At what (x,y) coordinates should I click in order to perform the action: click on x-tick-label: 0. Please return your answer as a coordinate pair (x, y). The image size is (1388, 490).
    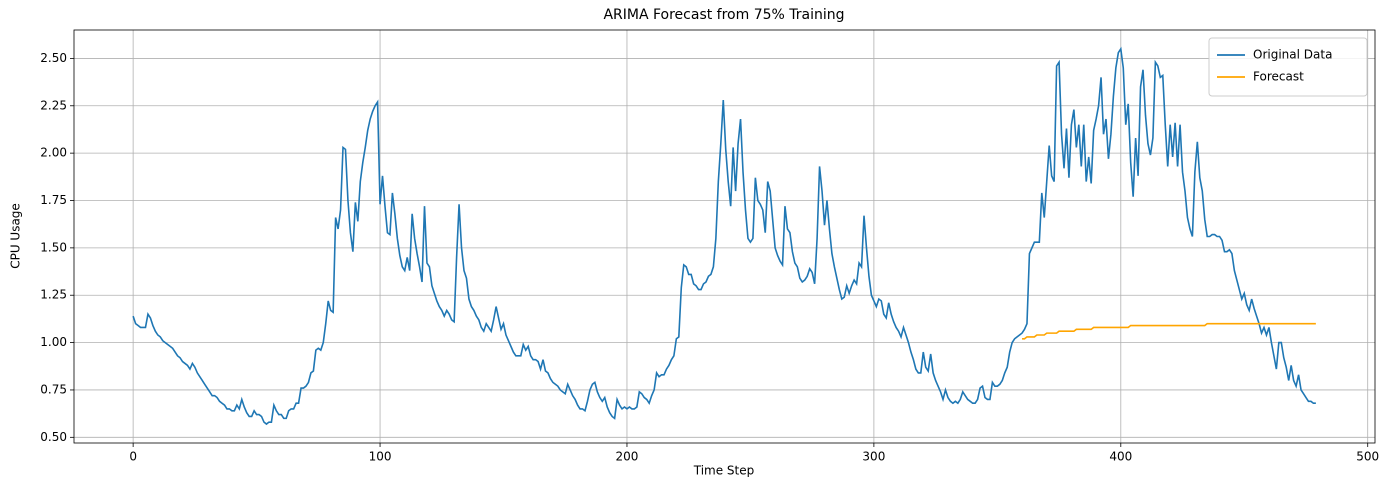
    Looking at the image, I should click on (133, 457).